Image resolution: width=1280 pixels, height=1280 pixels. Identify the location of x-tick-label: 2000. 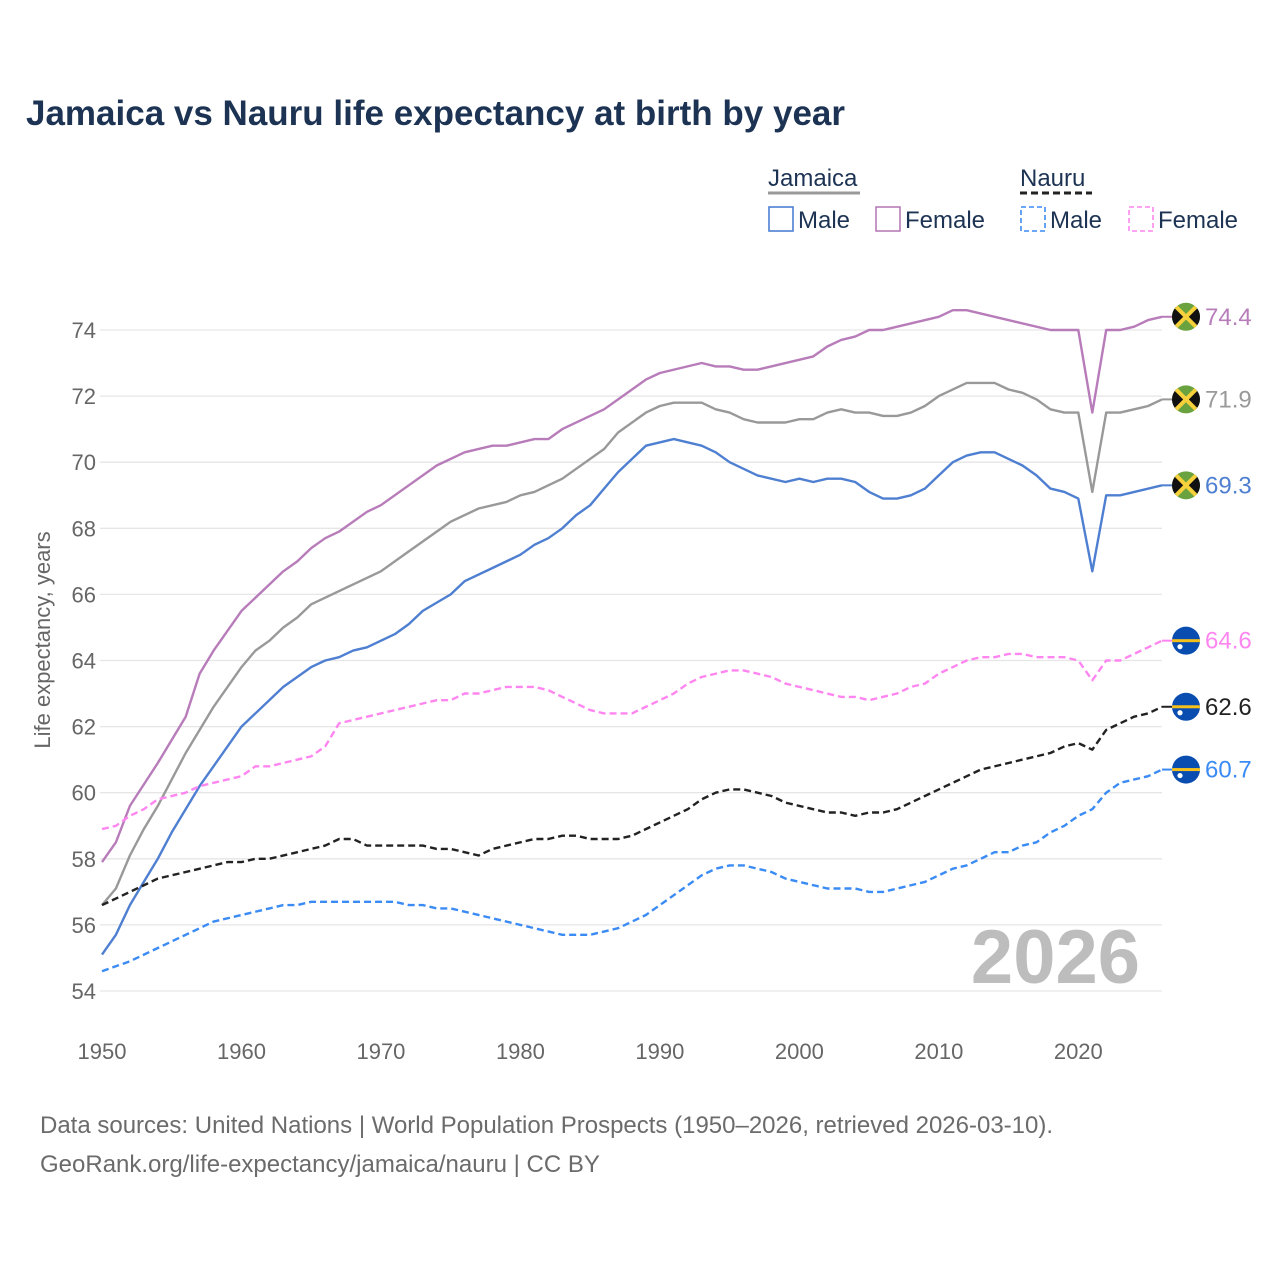
(799, 1051).